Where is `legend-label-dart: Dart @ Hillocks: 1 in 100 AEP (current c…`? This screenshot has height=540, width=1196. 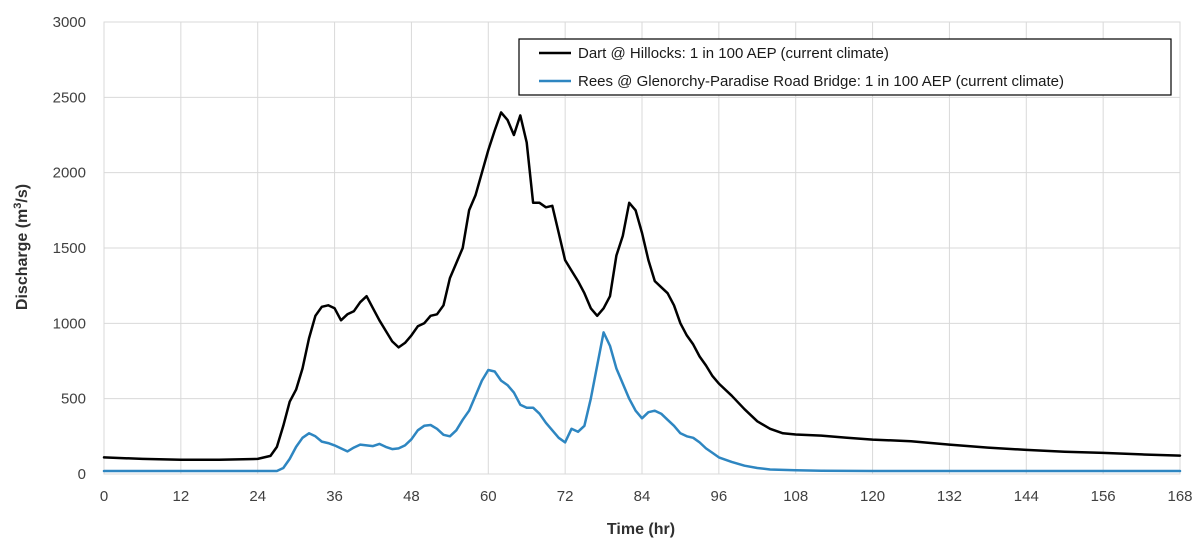
legend-label-dart: Dart @ Hillocks: 1 in 100 AEP (current c… is located at coordinates (733, 53).